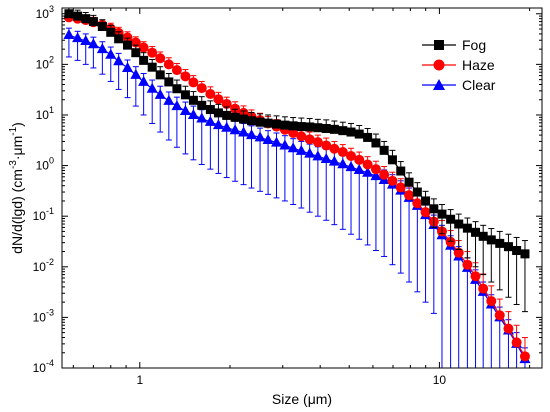 The height and width of the screenshot is (412, 550). Describe the element at coordinates (440, 380) in the screenshot. I see `x-tick-label: 10` at that location.